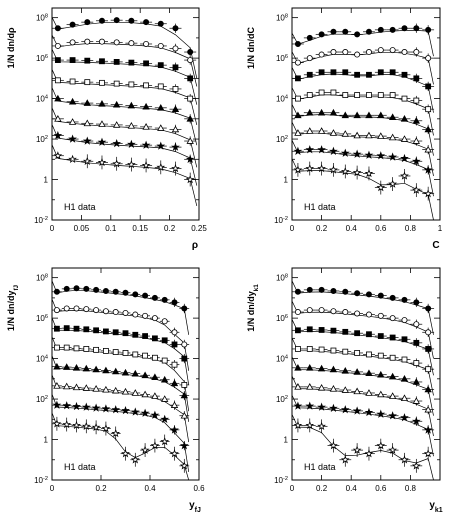 Image resolution: width=455 pixels, height=513 pixels. What do you see at coordinates (282, 139) in the screenshot?
I see `y-tick-label: 10²` at bounding box center [282, 139].